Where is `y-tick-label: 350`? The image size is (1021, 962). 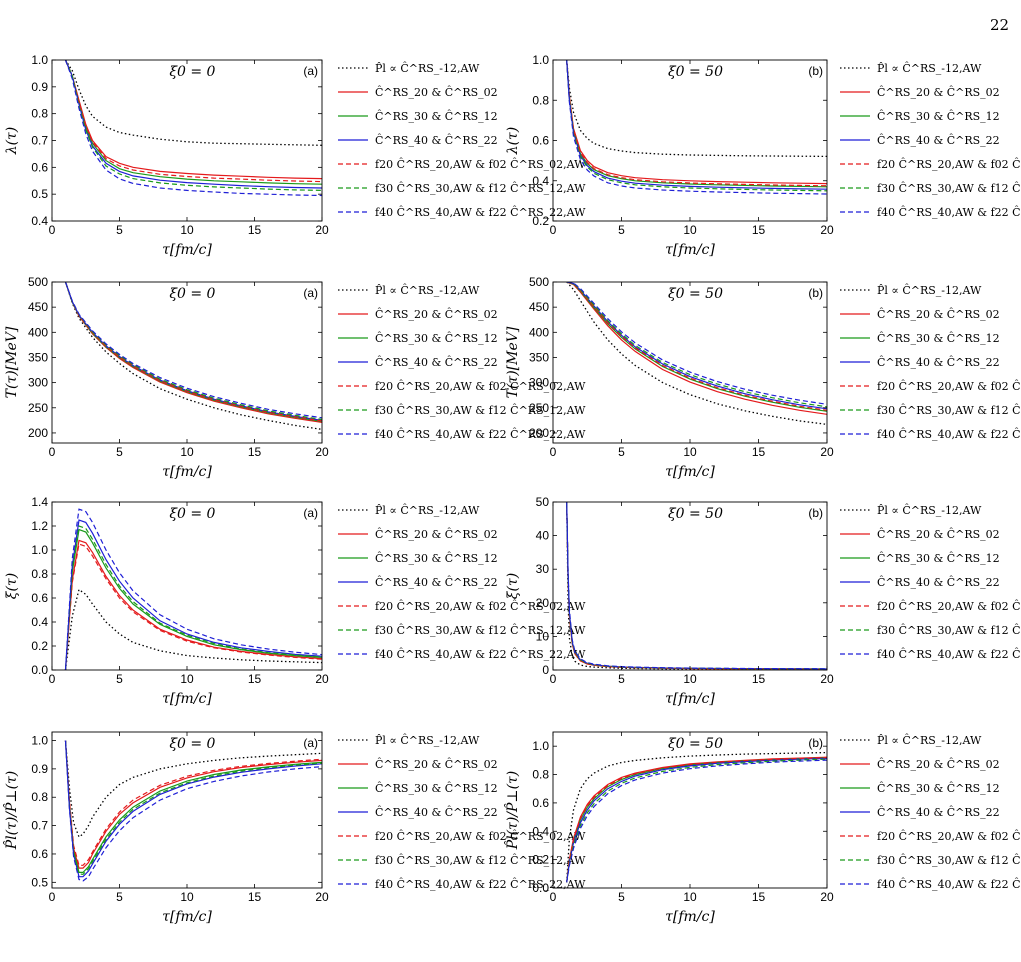
y-tick-label: 350 is located at coordinates (539, 357).